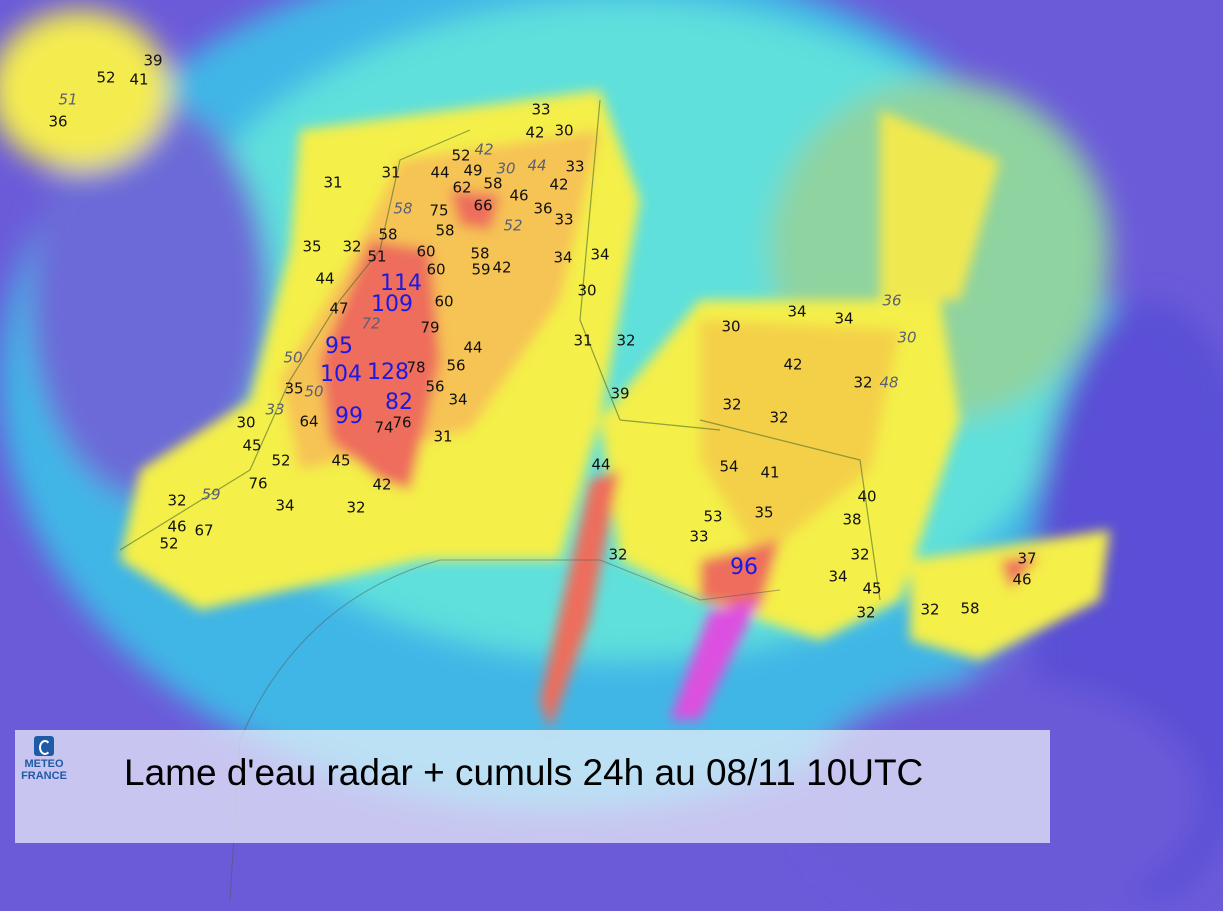 The height and width of the screenshot is (911, 1223). Describe the element at coordinates (867, 496) in the screenshot. I see `cumul-value-label: 40` at that location.